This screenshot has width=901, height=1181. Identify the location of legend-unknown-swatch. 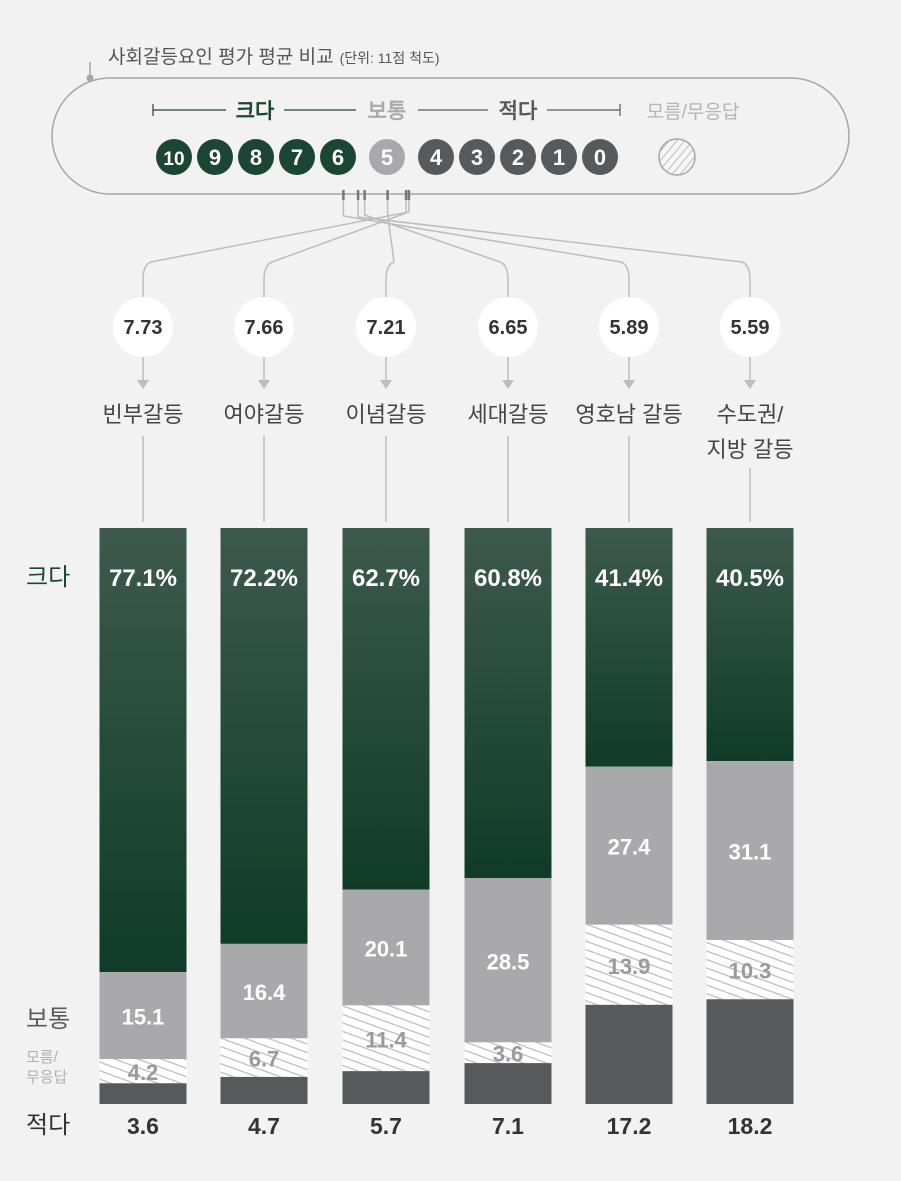
(677, 157).